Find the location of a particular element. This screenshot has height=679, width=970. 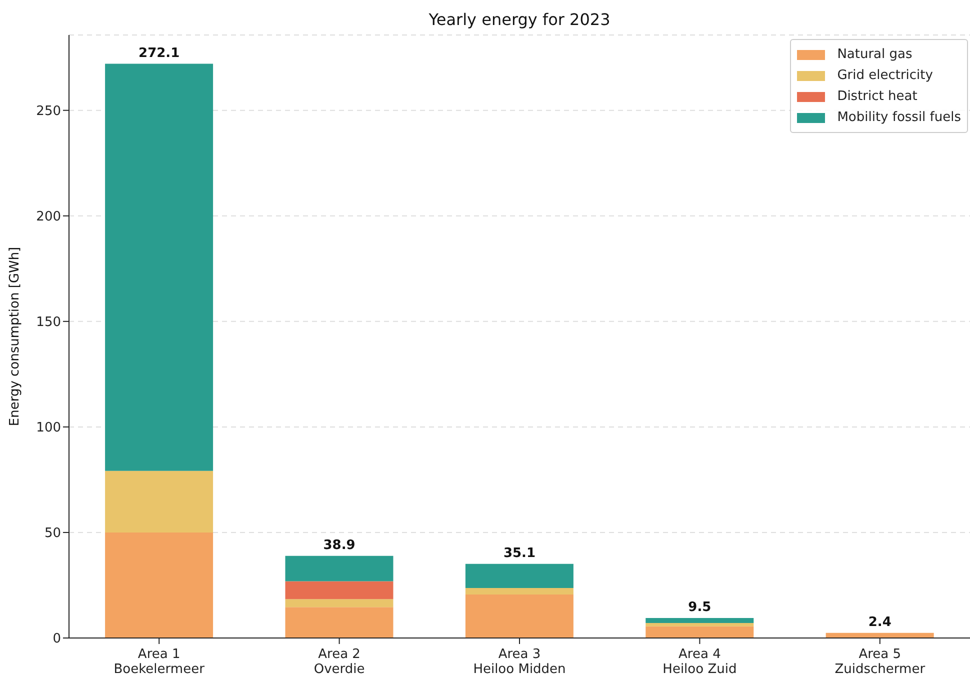

legend-label: District heat is located at coordinates (877, 96).